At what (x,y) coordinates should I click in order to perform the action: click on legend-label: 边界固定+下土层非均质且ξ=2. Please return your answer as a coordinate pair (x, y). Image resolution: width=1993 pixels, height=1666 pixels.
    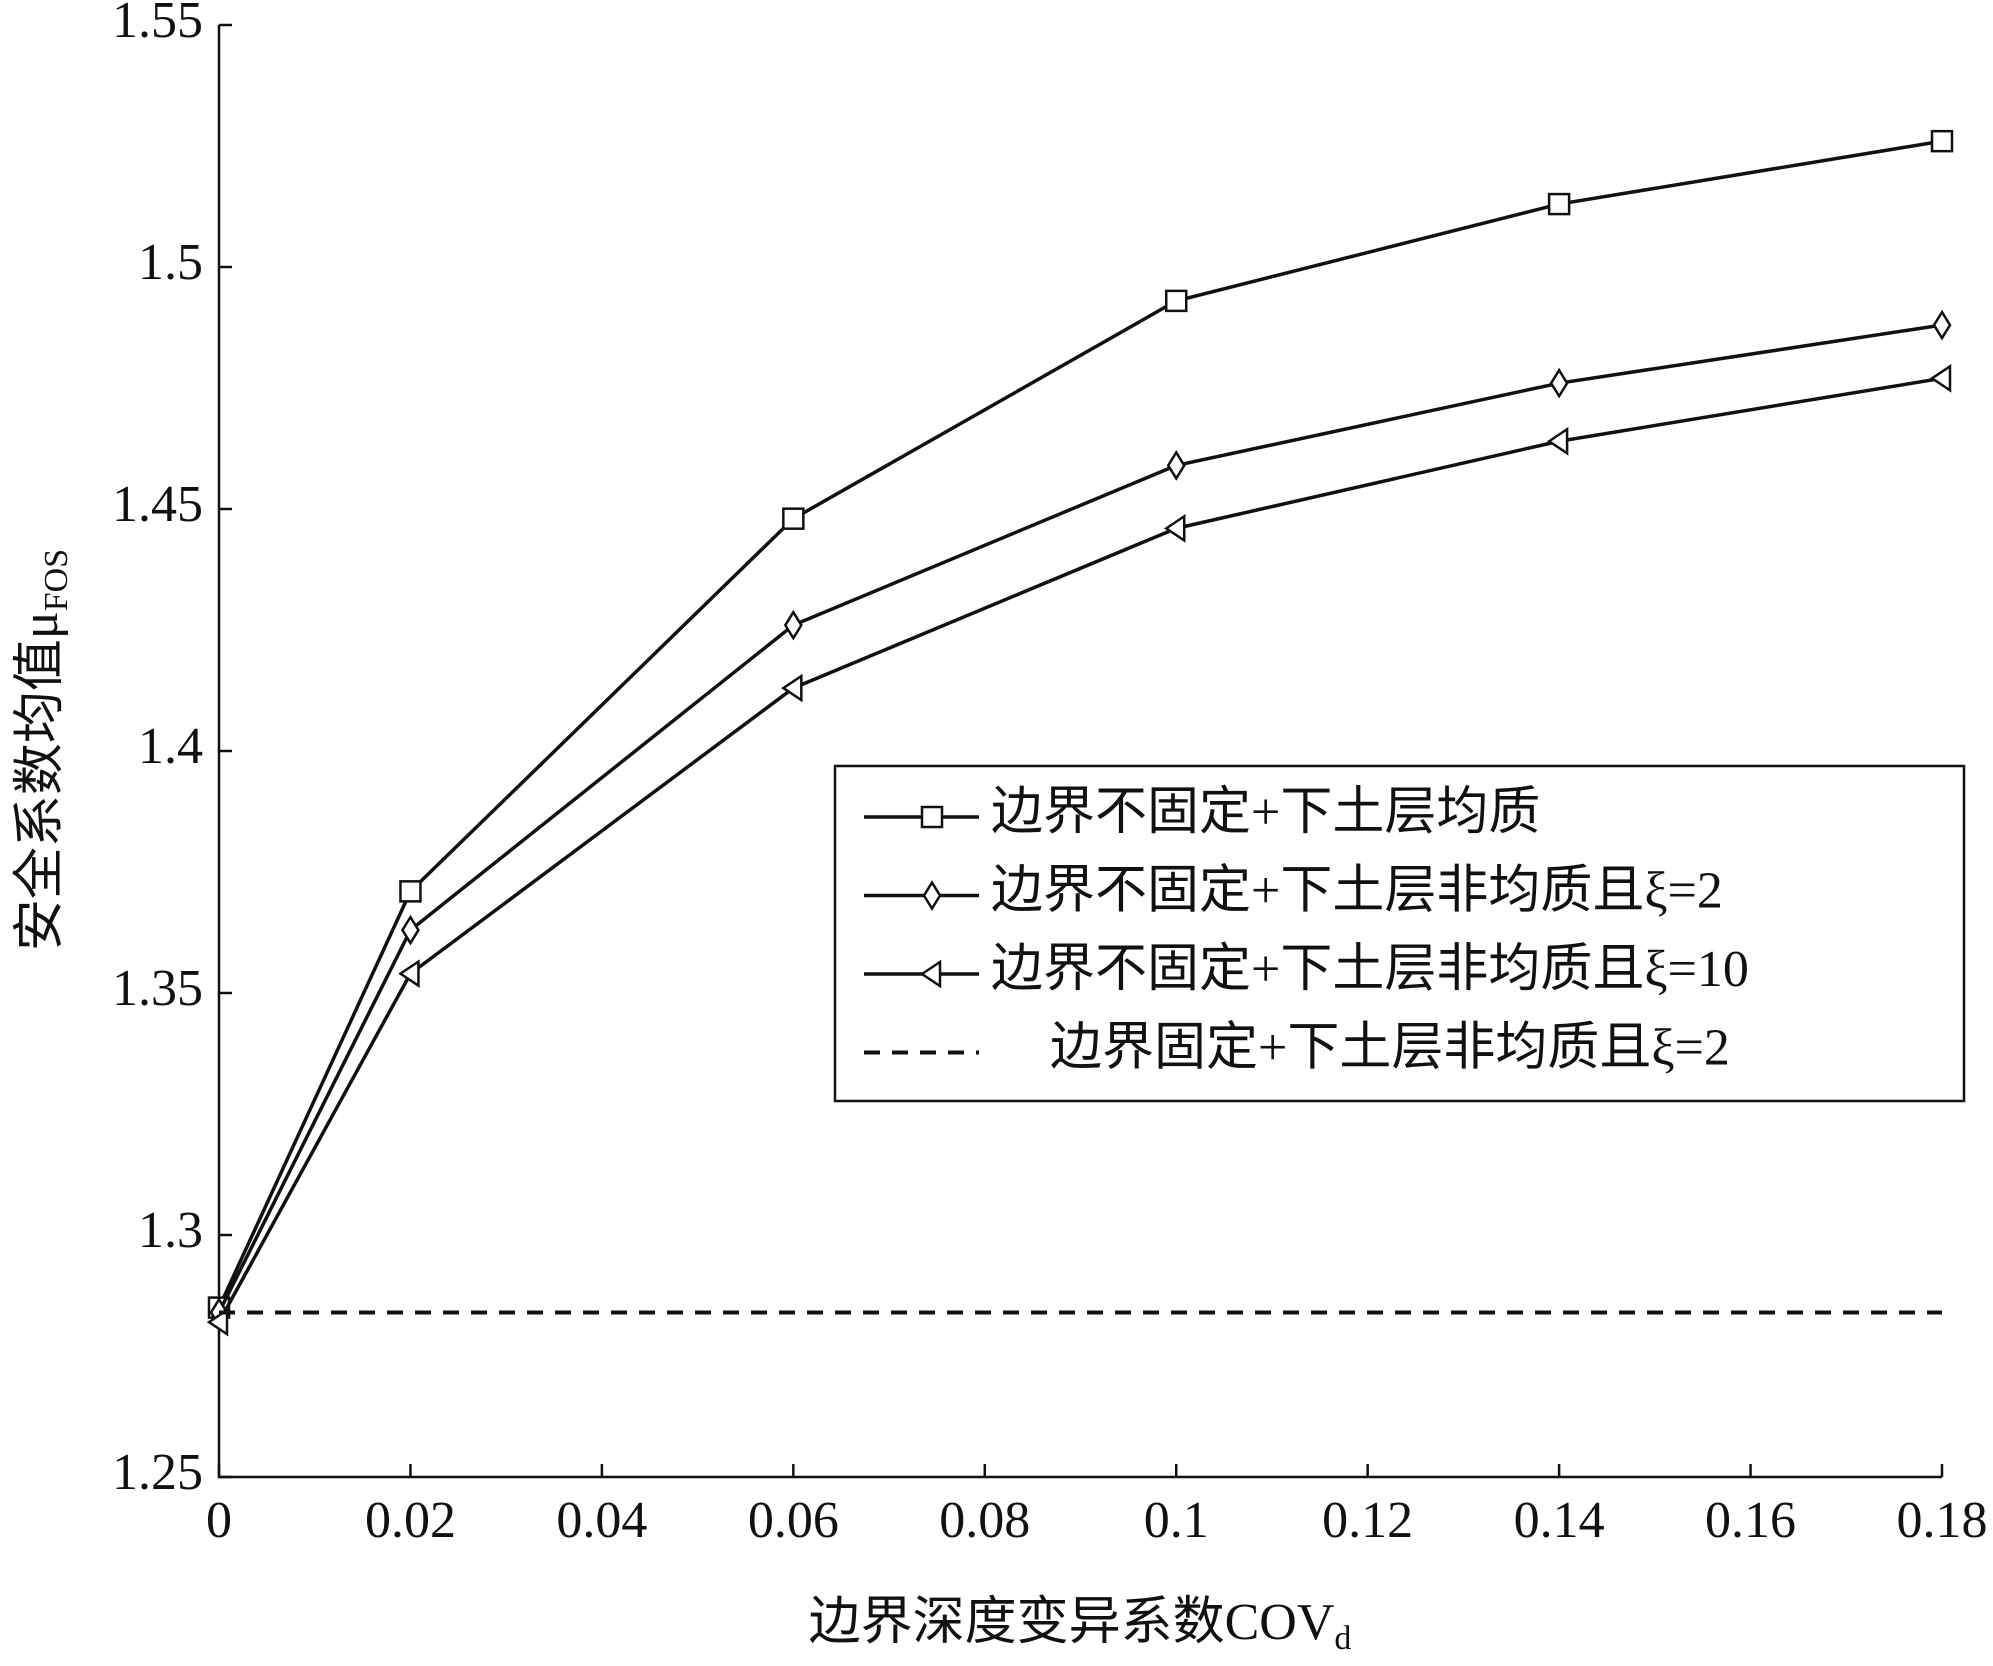
    Looking at the image, I should click on (1390, 1047).